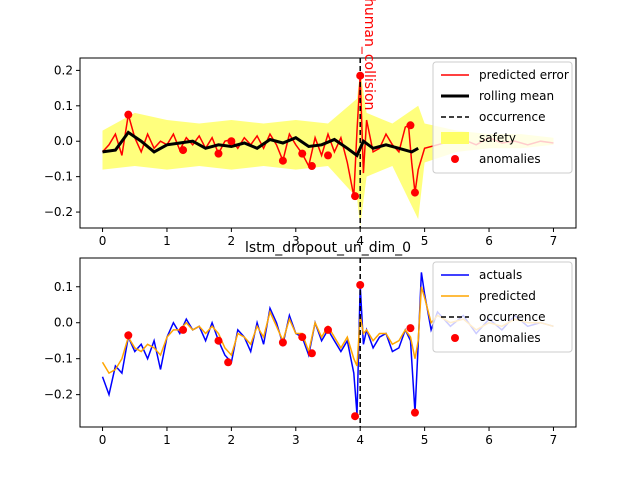 This screenshot has height=480, width=640. I want to click on predicted-line, so click(327, 330).